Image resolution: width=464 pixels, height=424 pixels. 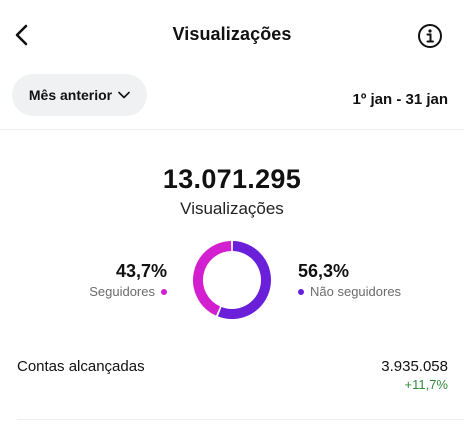 I want to click on non-followers-arc, so click(x=244, y=280).